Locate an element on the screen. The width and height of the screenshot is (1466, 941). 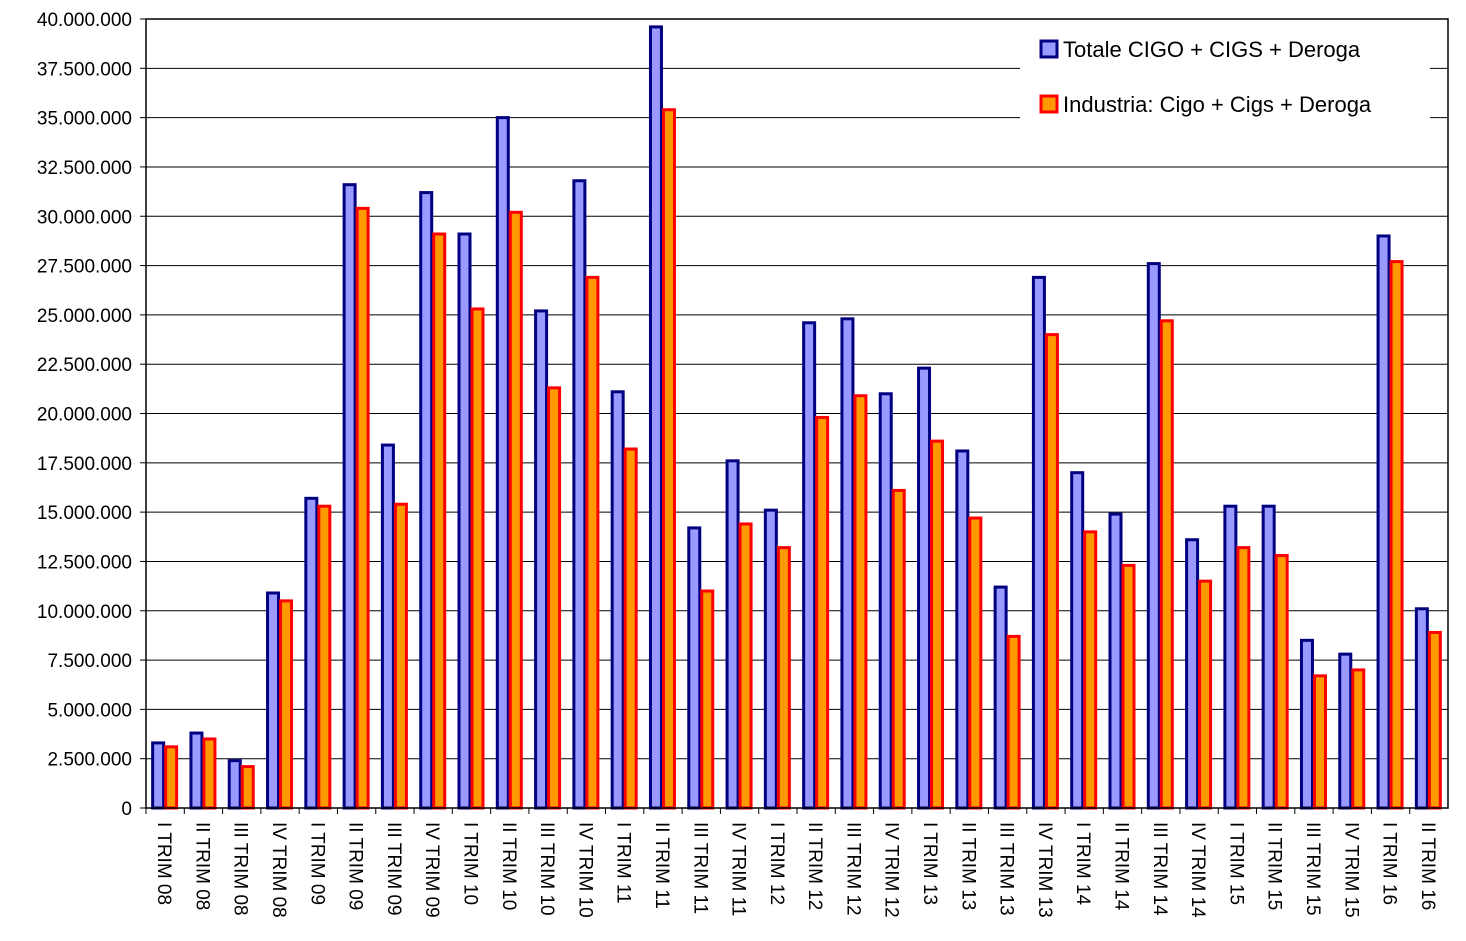
y-tick-label: 40.000.000 is located at coordinates (84, 20).